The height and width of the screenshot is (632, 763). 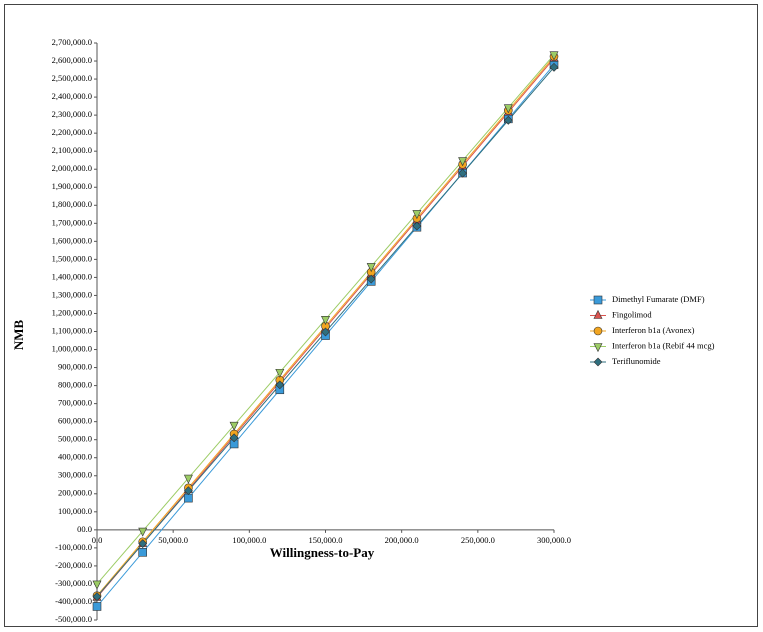 What do you see at coordinates (173, 540) in the screenshot?
I see `x-tick-label: 50,000.0` at bounding box center [173, 540].